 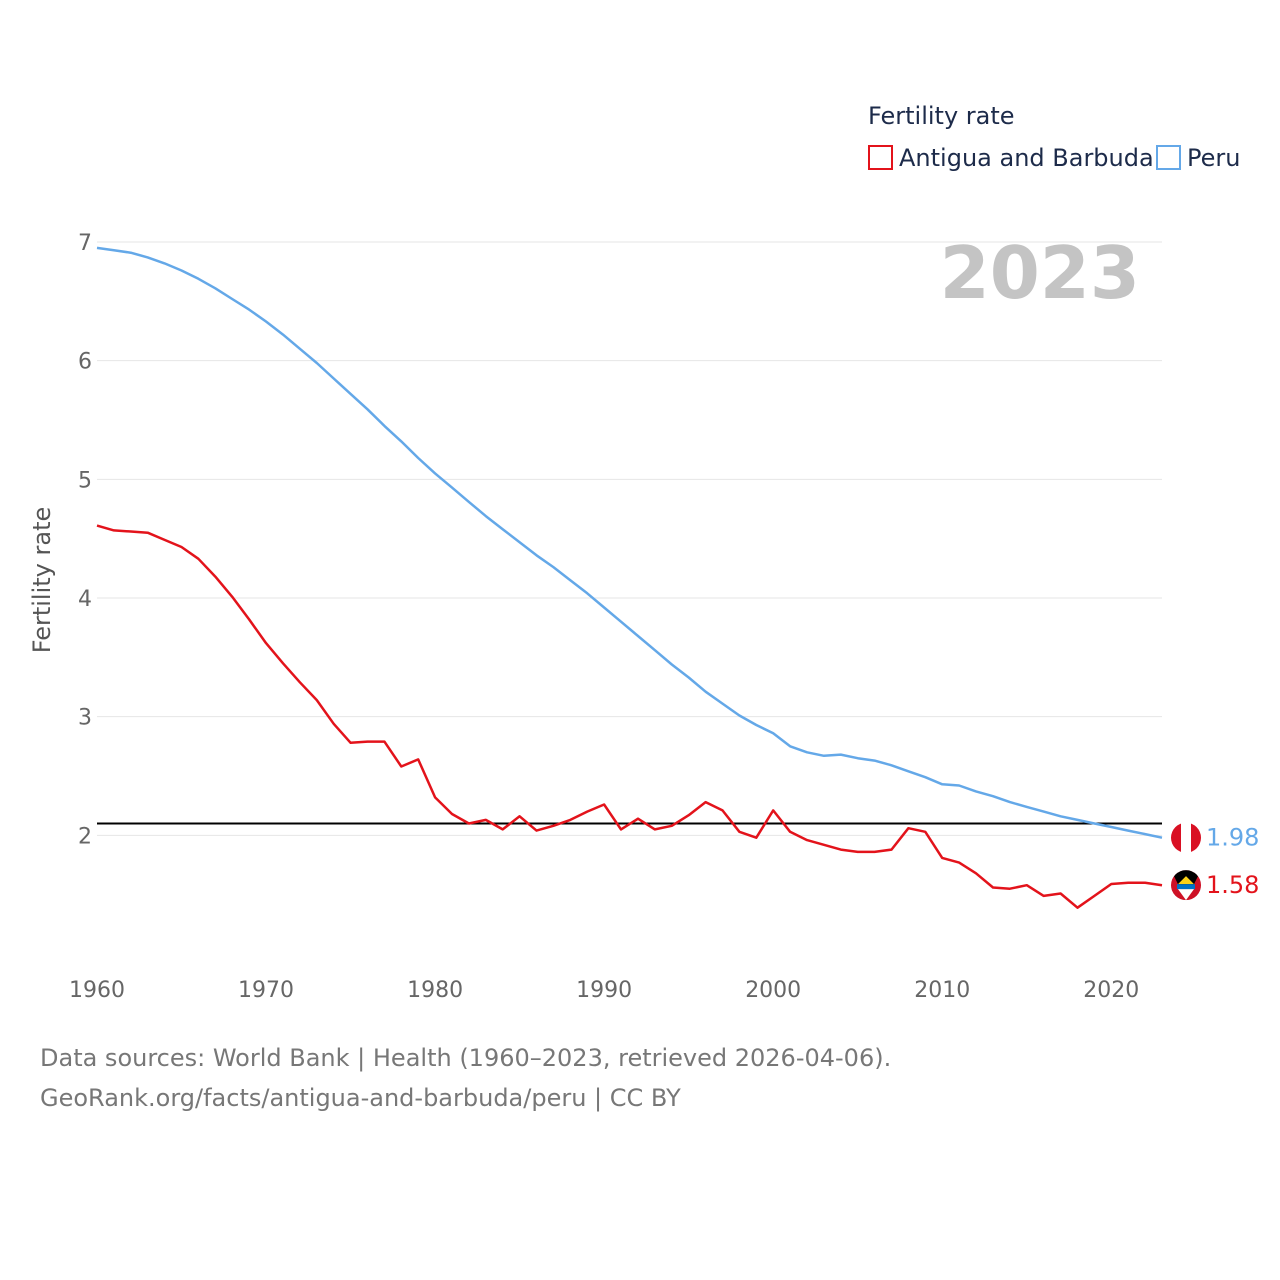 What do you see at coordinates (1186, 880) in the screenshot?
I see `flag-antigua-sun` at bounding box center [1186, 880].